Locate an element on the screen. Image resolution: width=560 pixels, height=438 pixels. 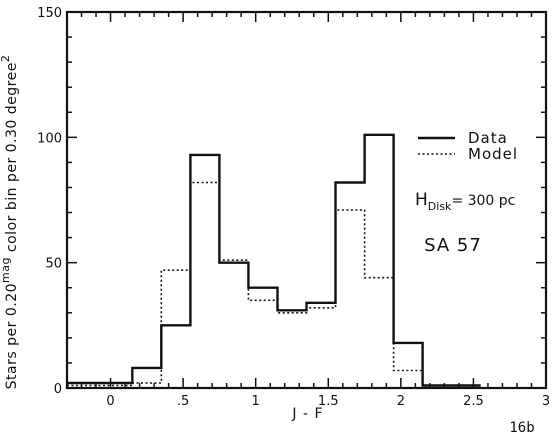
y-tick-label: 0 is located at coordinates (58, 389).